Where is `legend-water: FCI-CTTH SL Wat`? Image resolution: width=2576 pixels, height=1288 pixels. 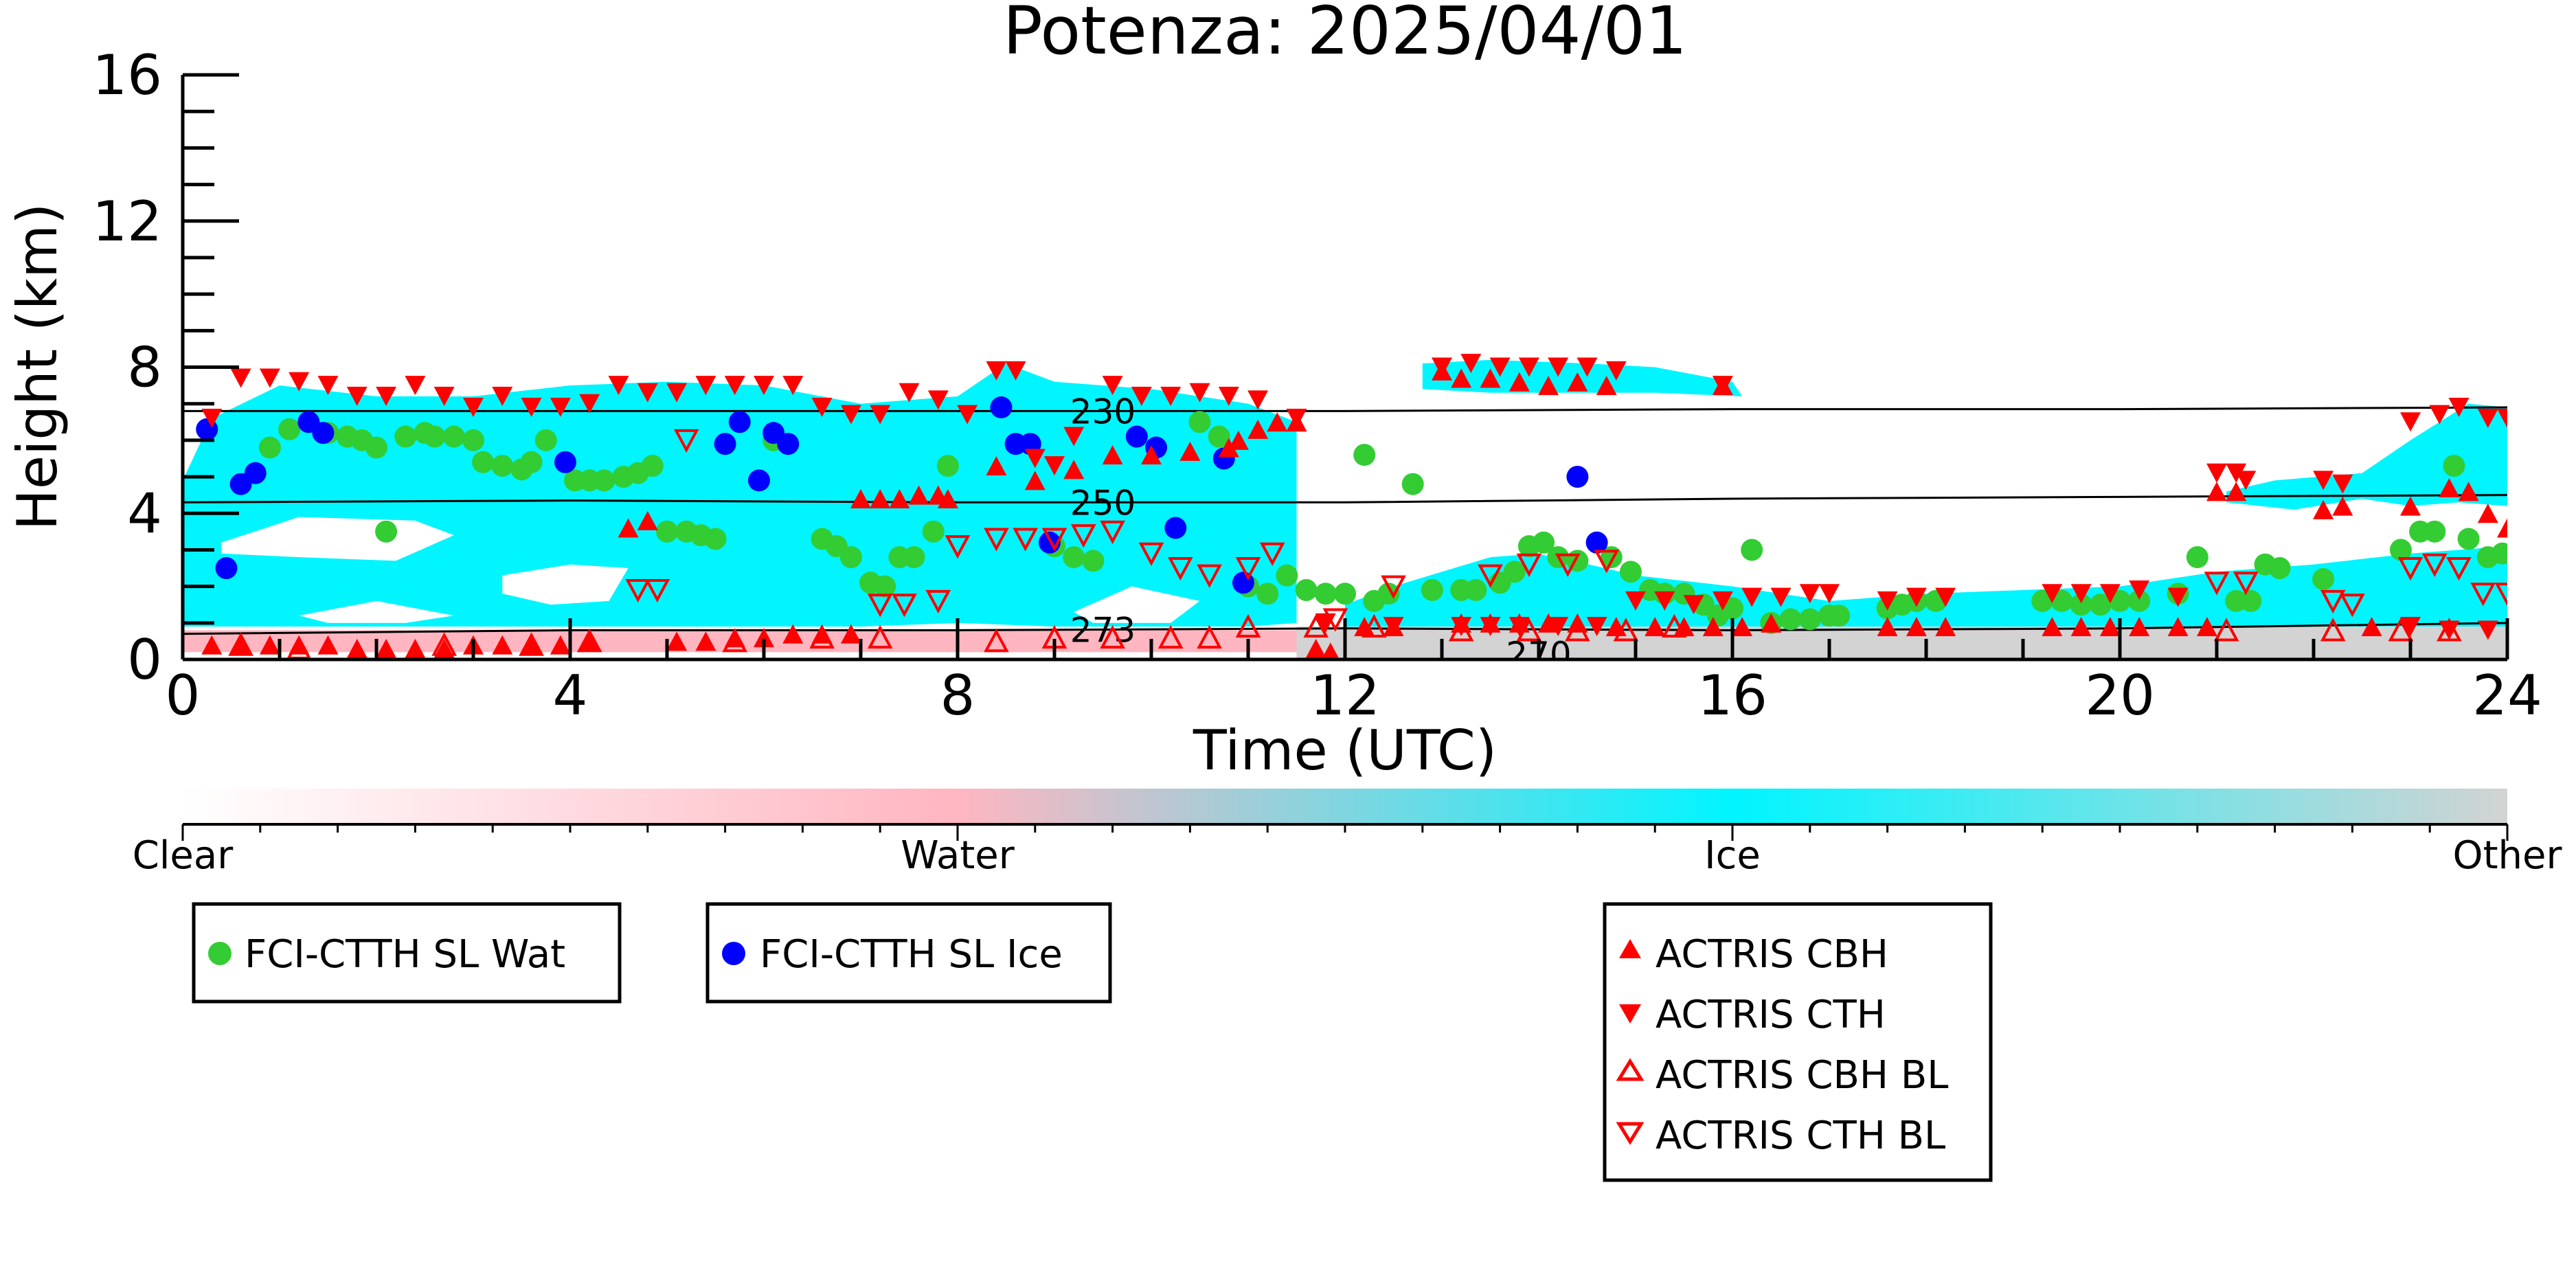 legend-water: FCI-CTTH SL Wat is located at coordinates (407, 953).